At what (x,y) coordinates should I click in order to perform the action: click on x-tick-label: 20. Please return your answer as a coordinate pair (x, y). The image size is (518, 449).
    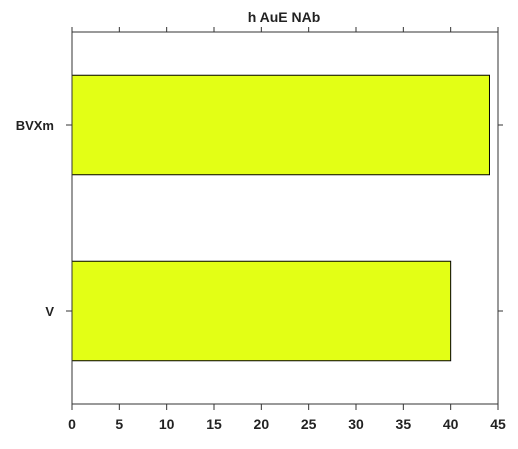
    Looking at the image, I should click on (262, 424).